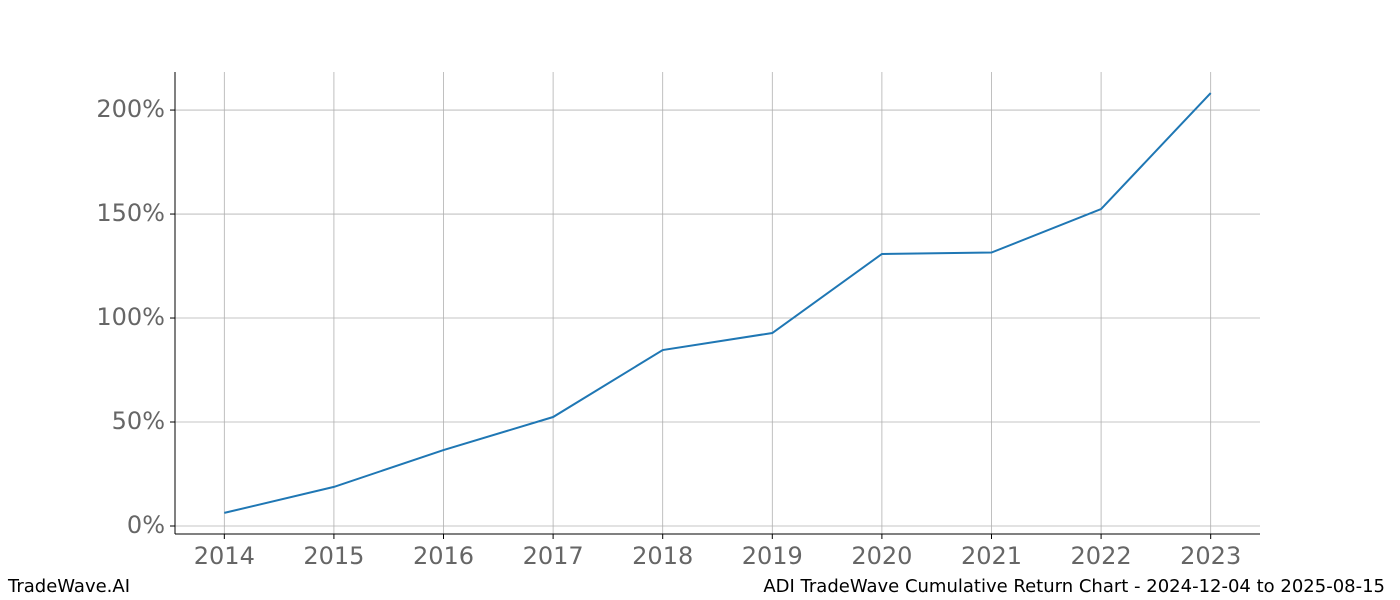  Describe the element at coordinates (333, 556) in the screenshot. I see `x-tick-label: 2015` at that location.